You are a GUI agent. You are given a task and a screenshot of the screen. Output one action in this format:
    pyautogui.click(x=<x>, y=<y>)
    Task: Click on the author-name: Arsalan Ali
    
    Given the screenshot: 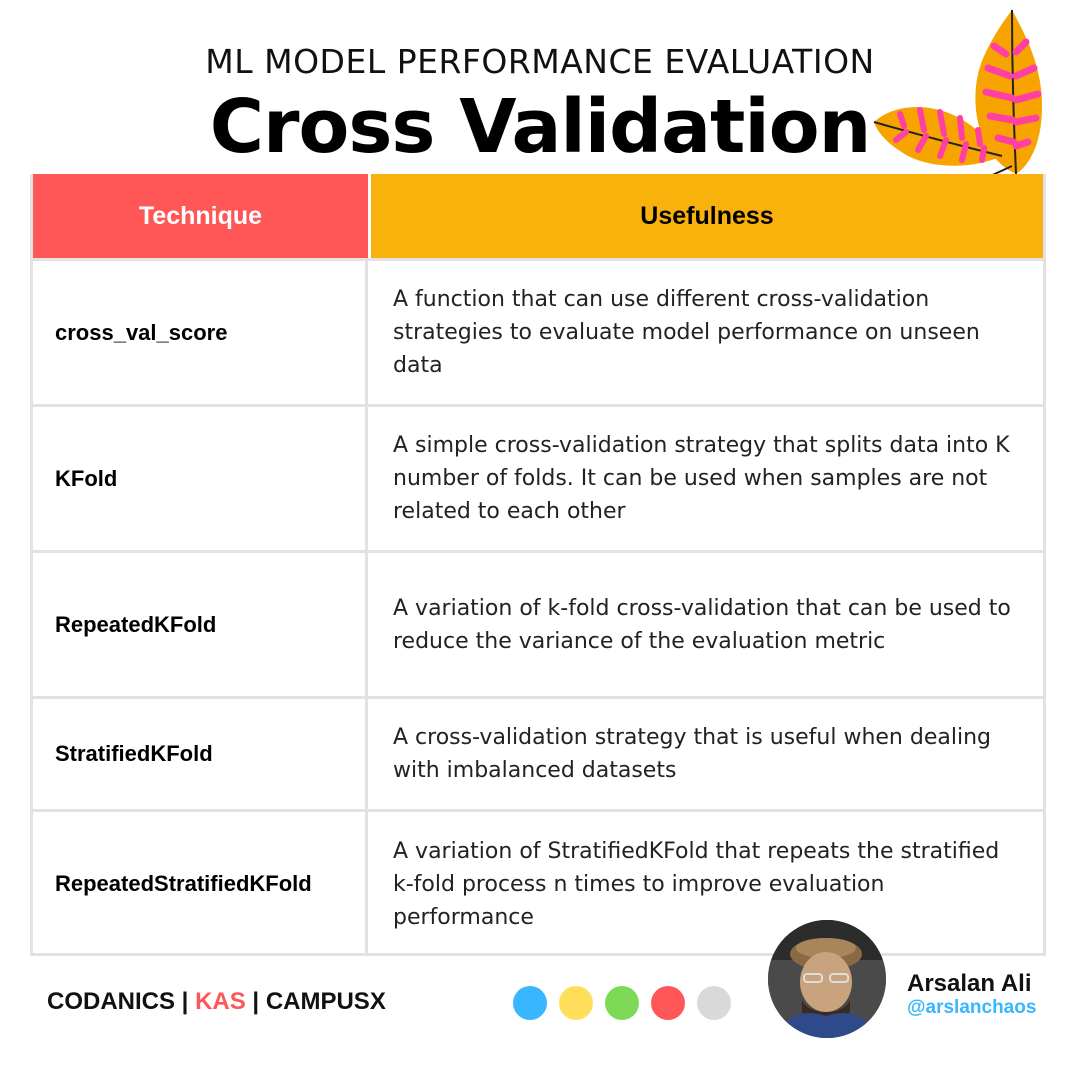 What is the action you would take?
    pyautogui.click(x=969, y=983)
    